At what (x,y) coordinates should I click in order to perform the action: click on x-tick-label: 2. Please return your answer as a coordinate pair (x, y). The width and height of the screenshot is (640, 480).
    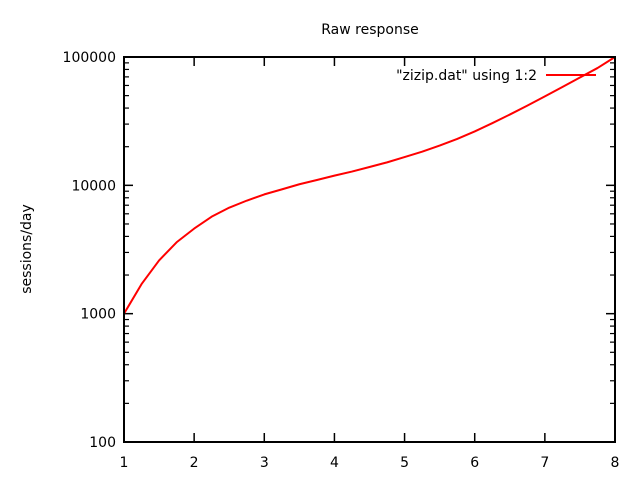
    Looking at the image, I should click on (194, 463).